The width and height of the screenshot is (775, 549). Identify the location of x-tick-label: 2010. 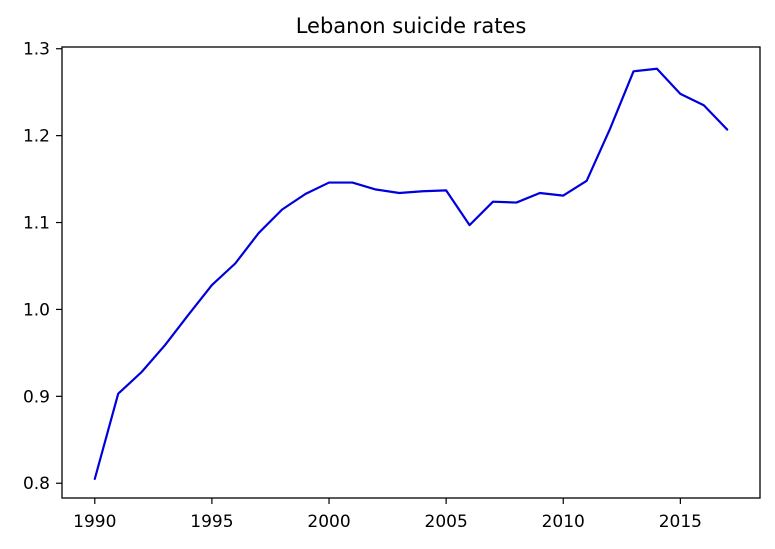
(563, 522).